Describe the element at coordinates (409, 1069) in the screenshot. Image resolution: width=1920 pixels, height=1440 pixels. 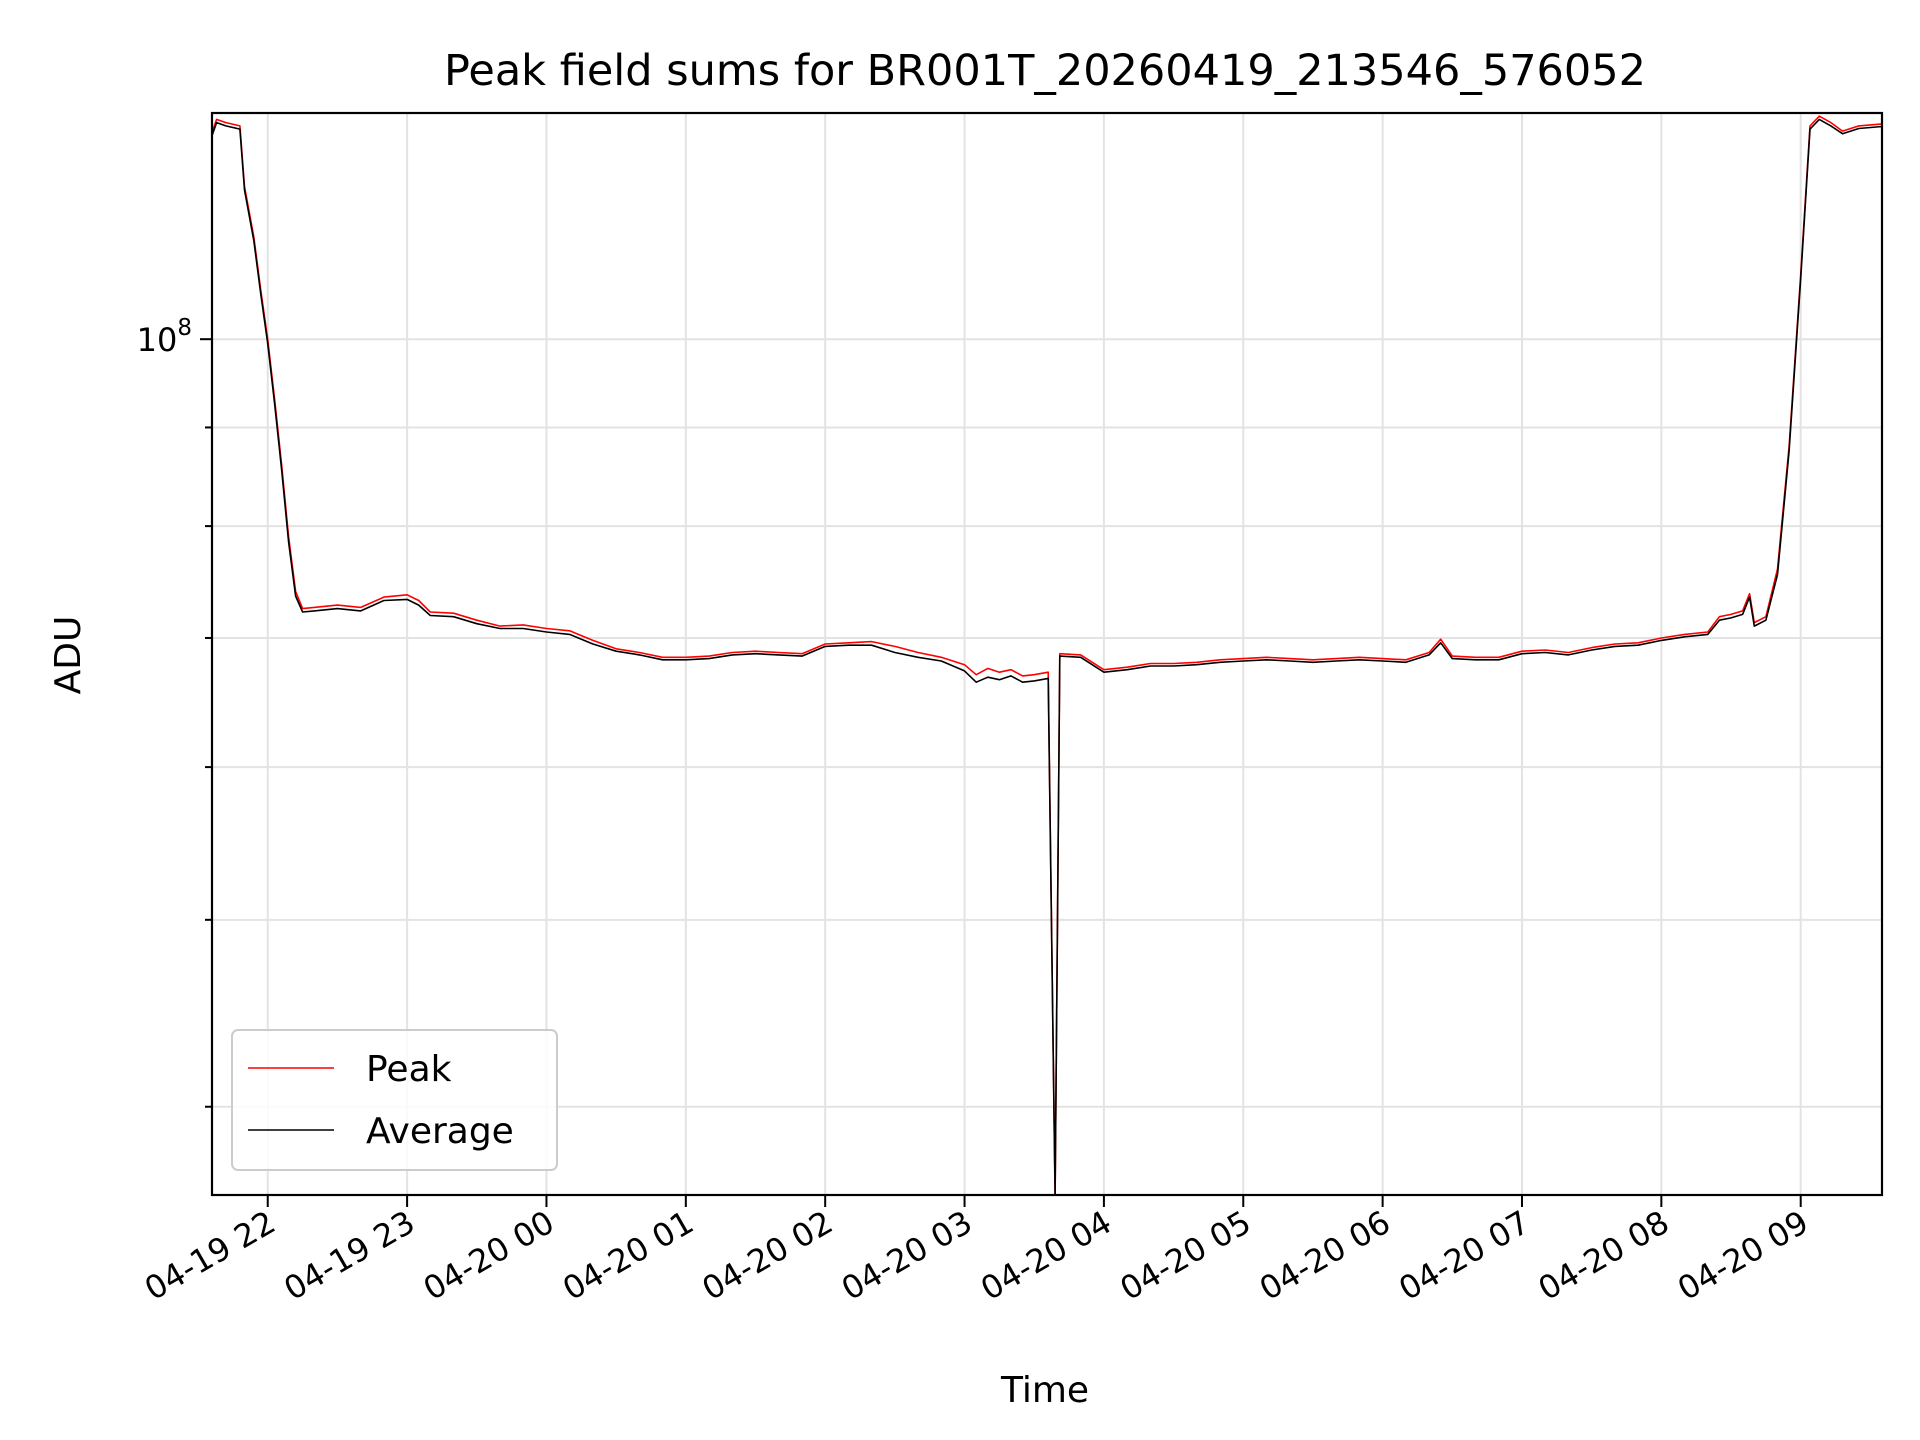
I see `legend-label-peak: Peak` at that location.